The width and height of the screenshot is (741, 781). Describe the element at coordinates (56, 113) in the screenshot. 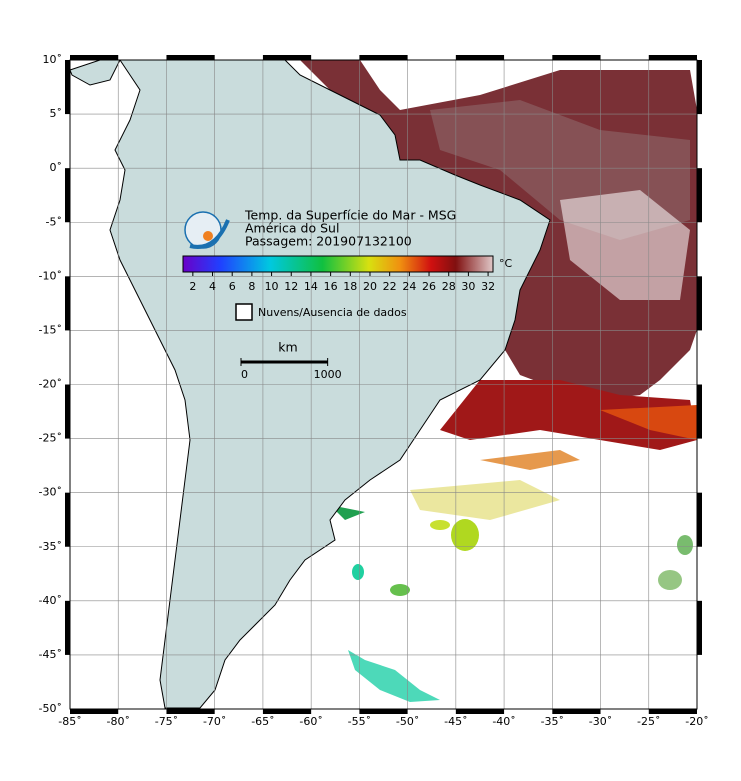

I see `y-tick-label: 5˚` at that location.